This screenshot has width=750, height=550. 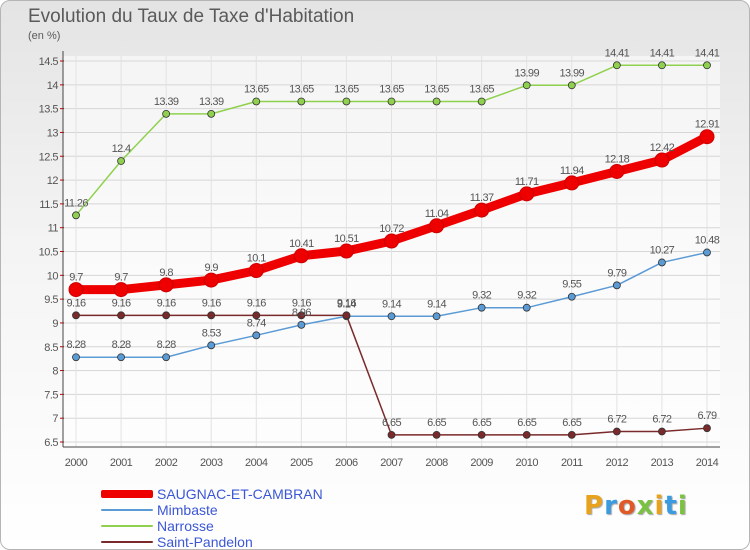 What do you see at coordinates (127, 526) in the screenshot?
I see `legend-swatch-narrosse` at bounding box center [127, 526].